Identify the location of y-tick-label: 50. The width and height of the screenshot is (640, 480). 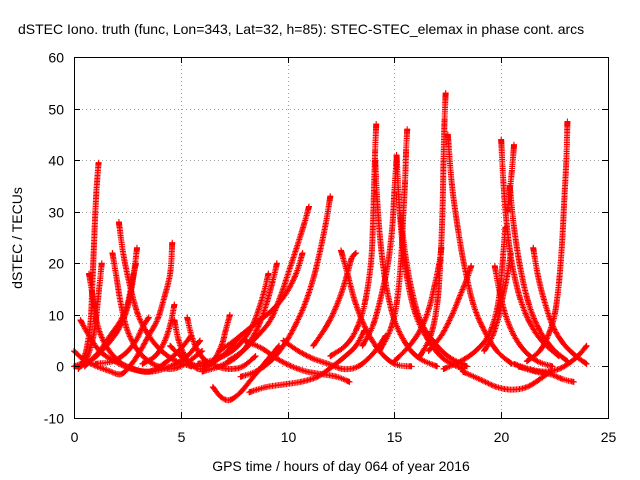
(56, 110).